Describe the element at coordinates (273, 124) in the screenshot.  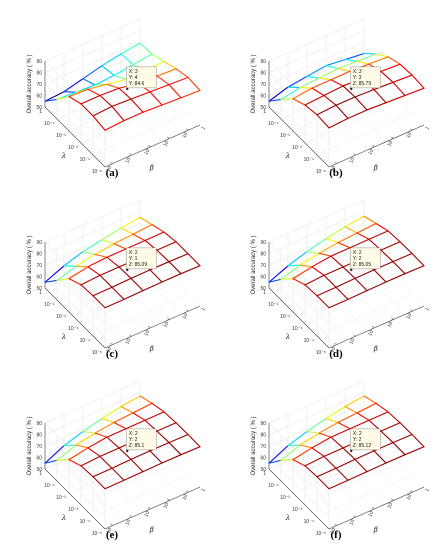
I see `lambda-tick-label: 10⁻¹` at that location.